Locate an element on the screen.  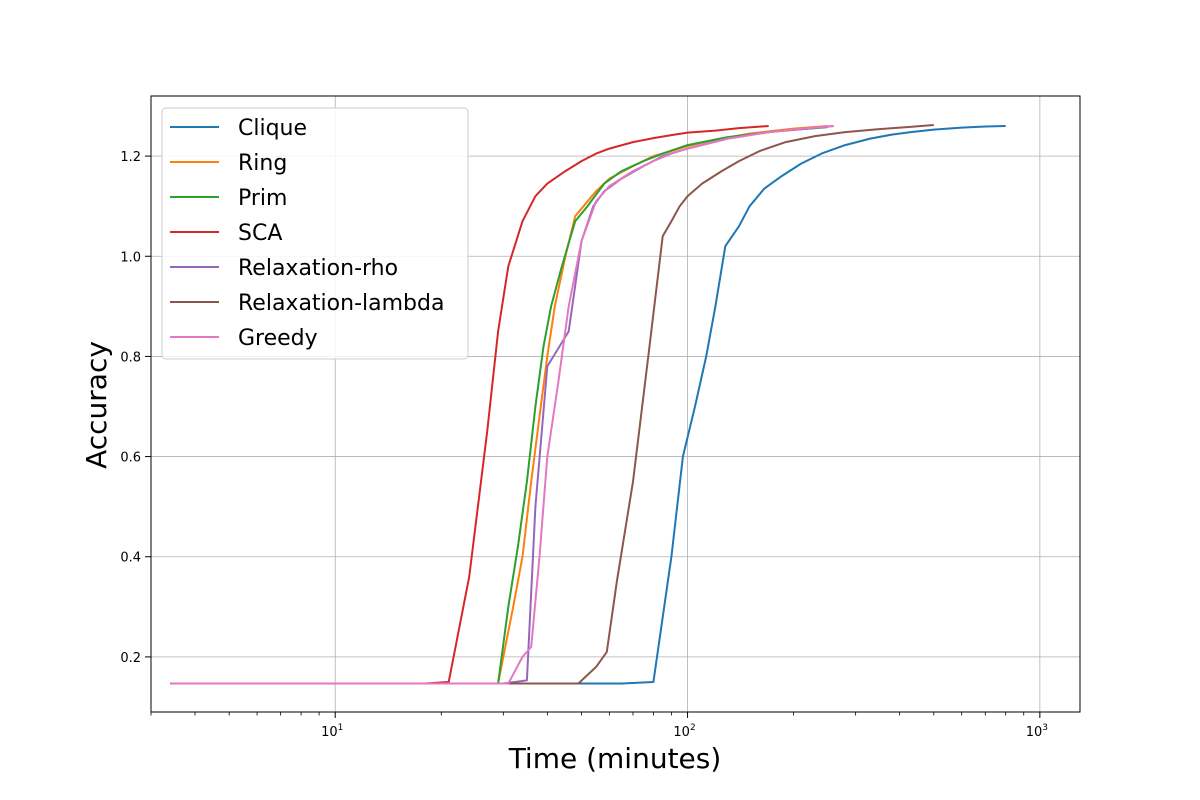
x-tick-exponent: 3 is located at coordinates (1045, 728).